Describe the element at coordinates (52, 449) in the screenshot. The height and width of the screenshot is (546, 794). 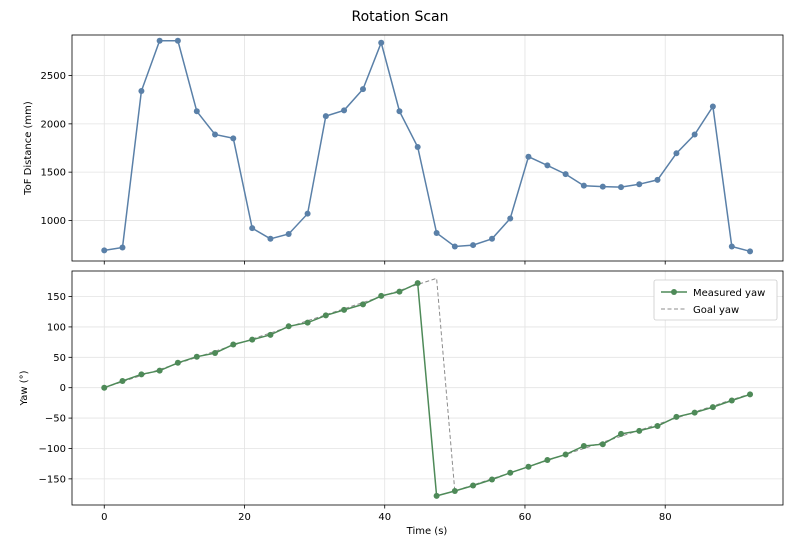
I see `yaw-y-tick-label: −100` at that location.